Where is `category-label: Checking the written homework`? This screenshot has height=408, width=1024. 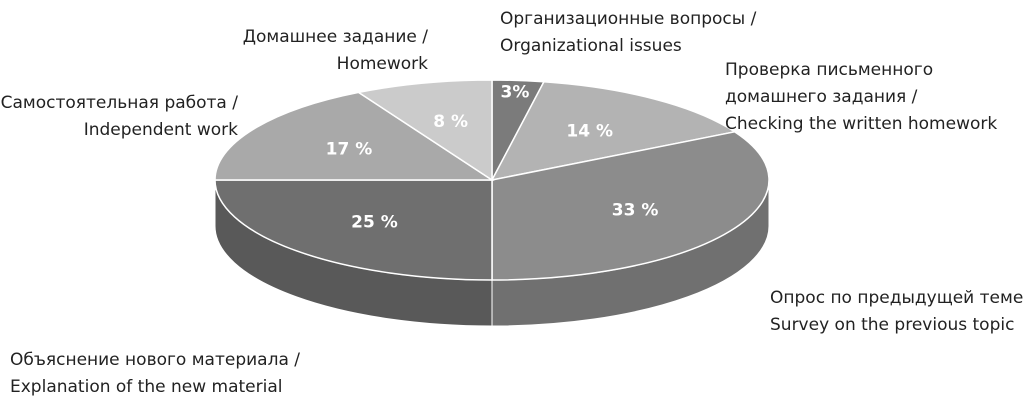
category-label: Checking the written homework is located at coordinates (861, 124).